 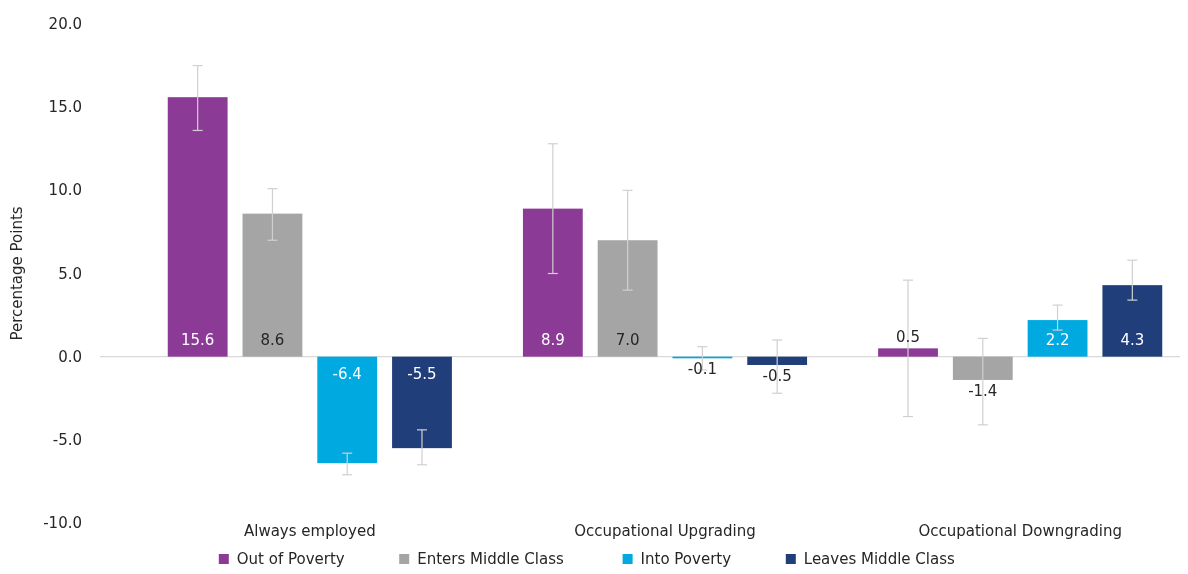 What do you see at coordinates (908, 337) in the screenshot?
I see `data-label: 0.5` at bounding box center [908, 337].